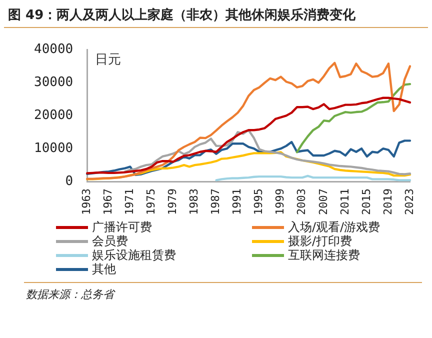 Image resolution: width=432 pixels, height=338 pixels. Describe the element at coordinates (86, 202) in the screenshot. I see `x-tick-label: 1963` at that location.